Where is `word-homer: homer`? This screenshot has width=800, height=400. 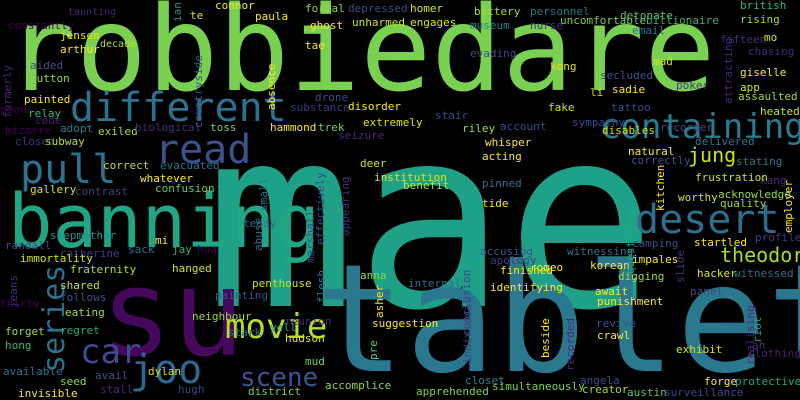
word-homer: homer is located at coordinates (427, 8).